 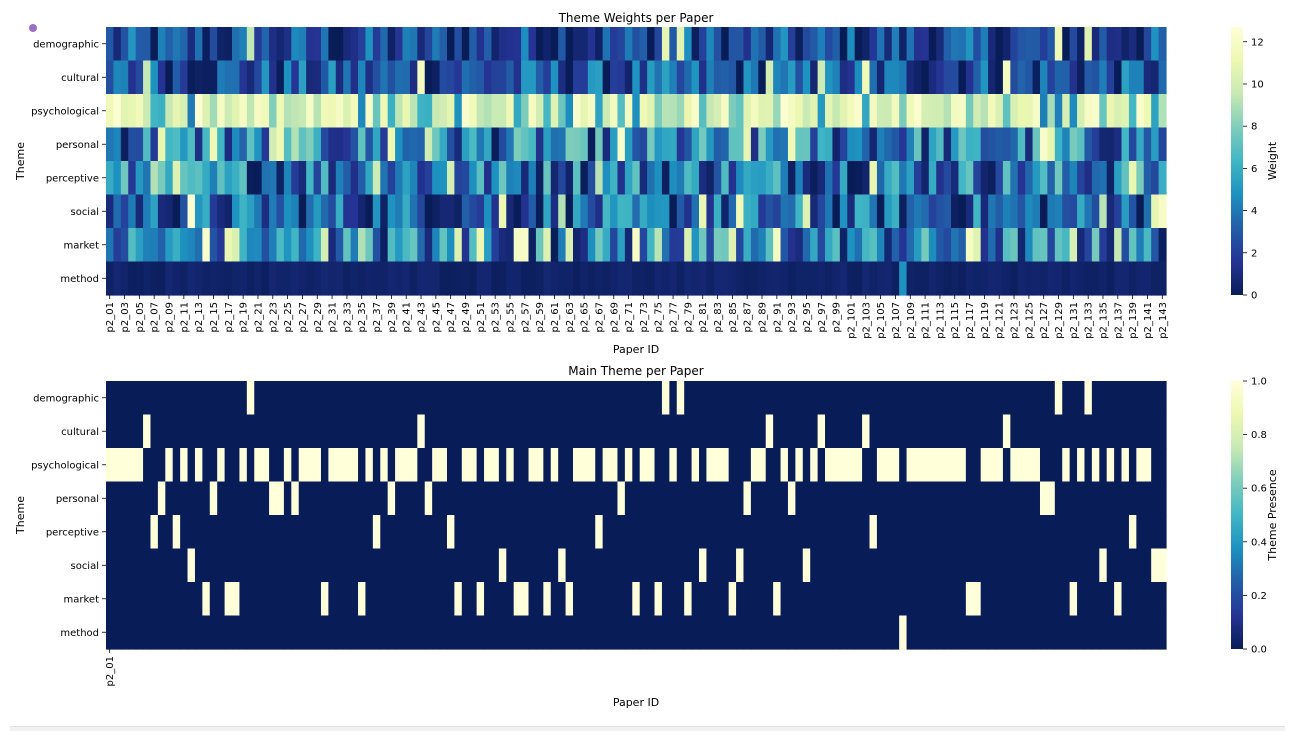 I want to click on column-label: p2_65, so click(x=585, y=317).